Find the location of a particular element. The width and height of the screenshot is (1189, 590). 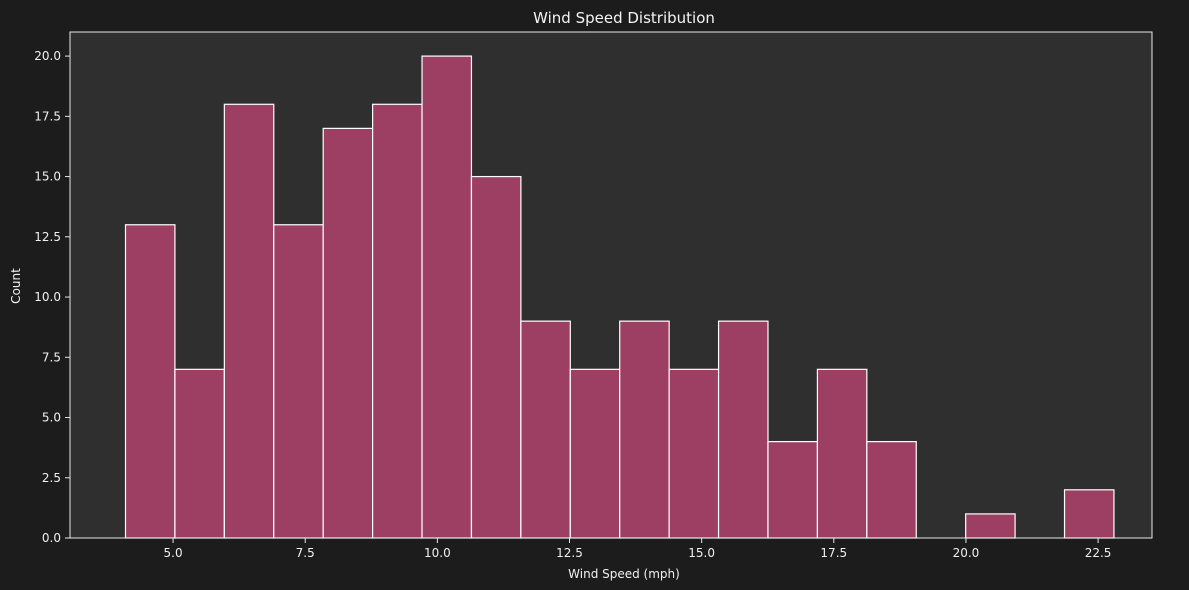

y-tick-label: 7.5 is located at coordinates (51, 357).